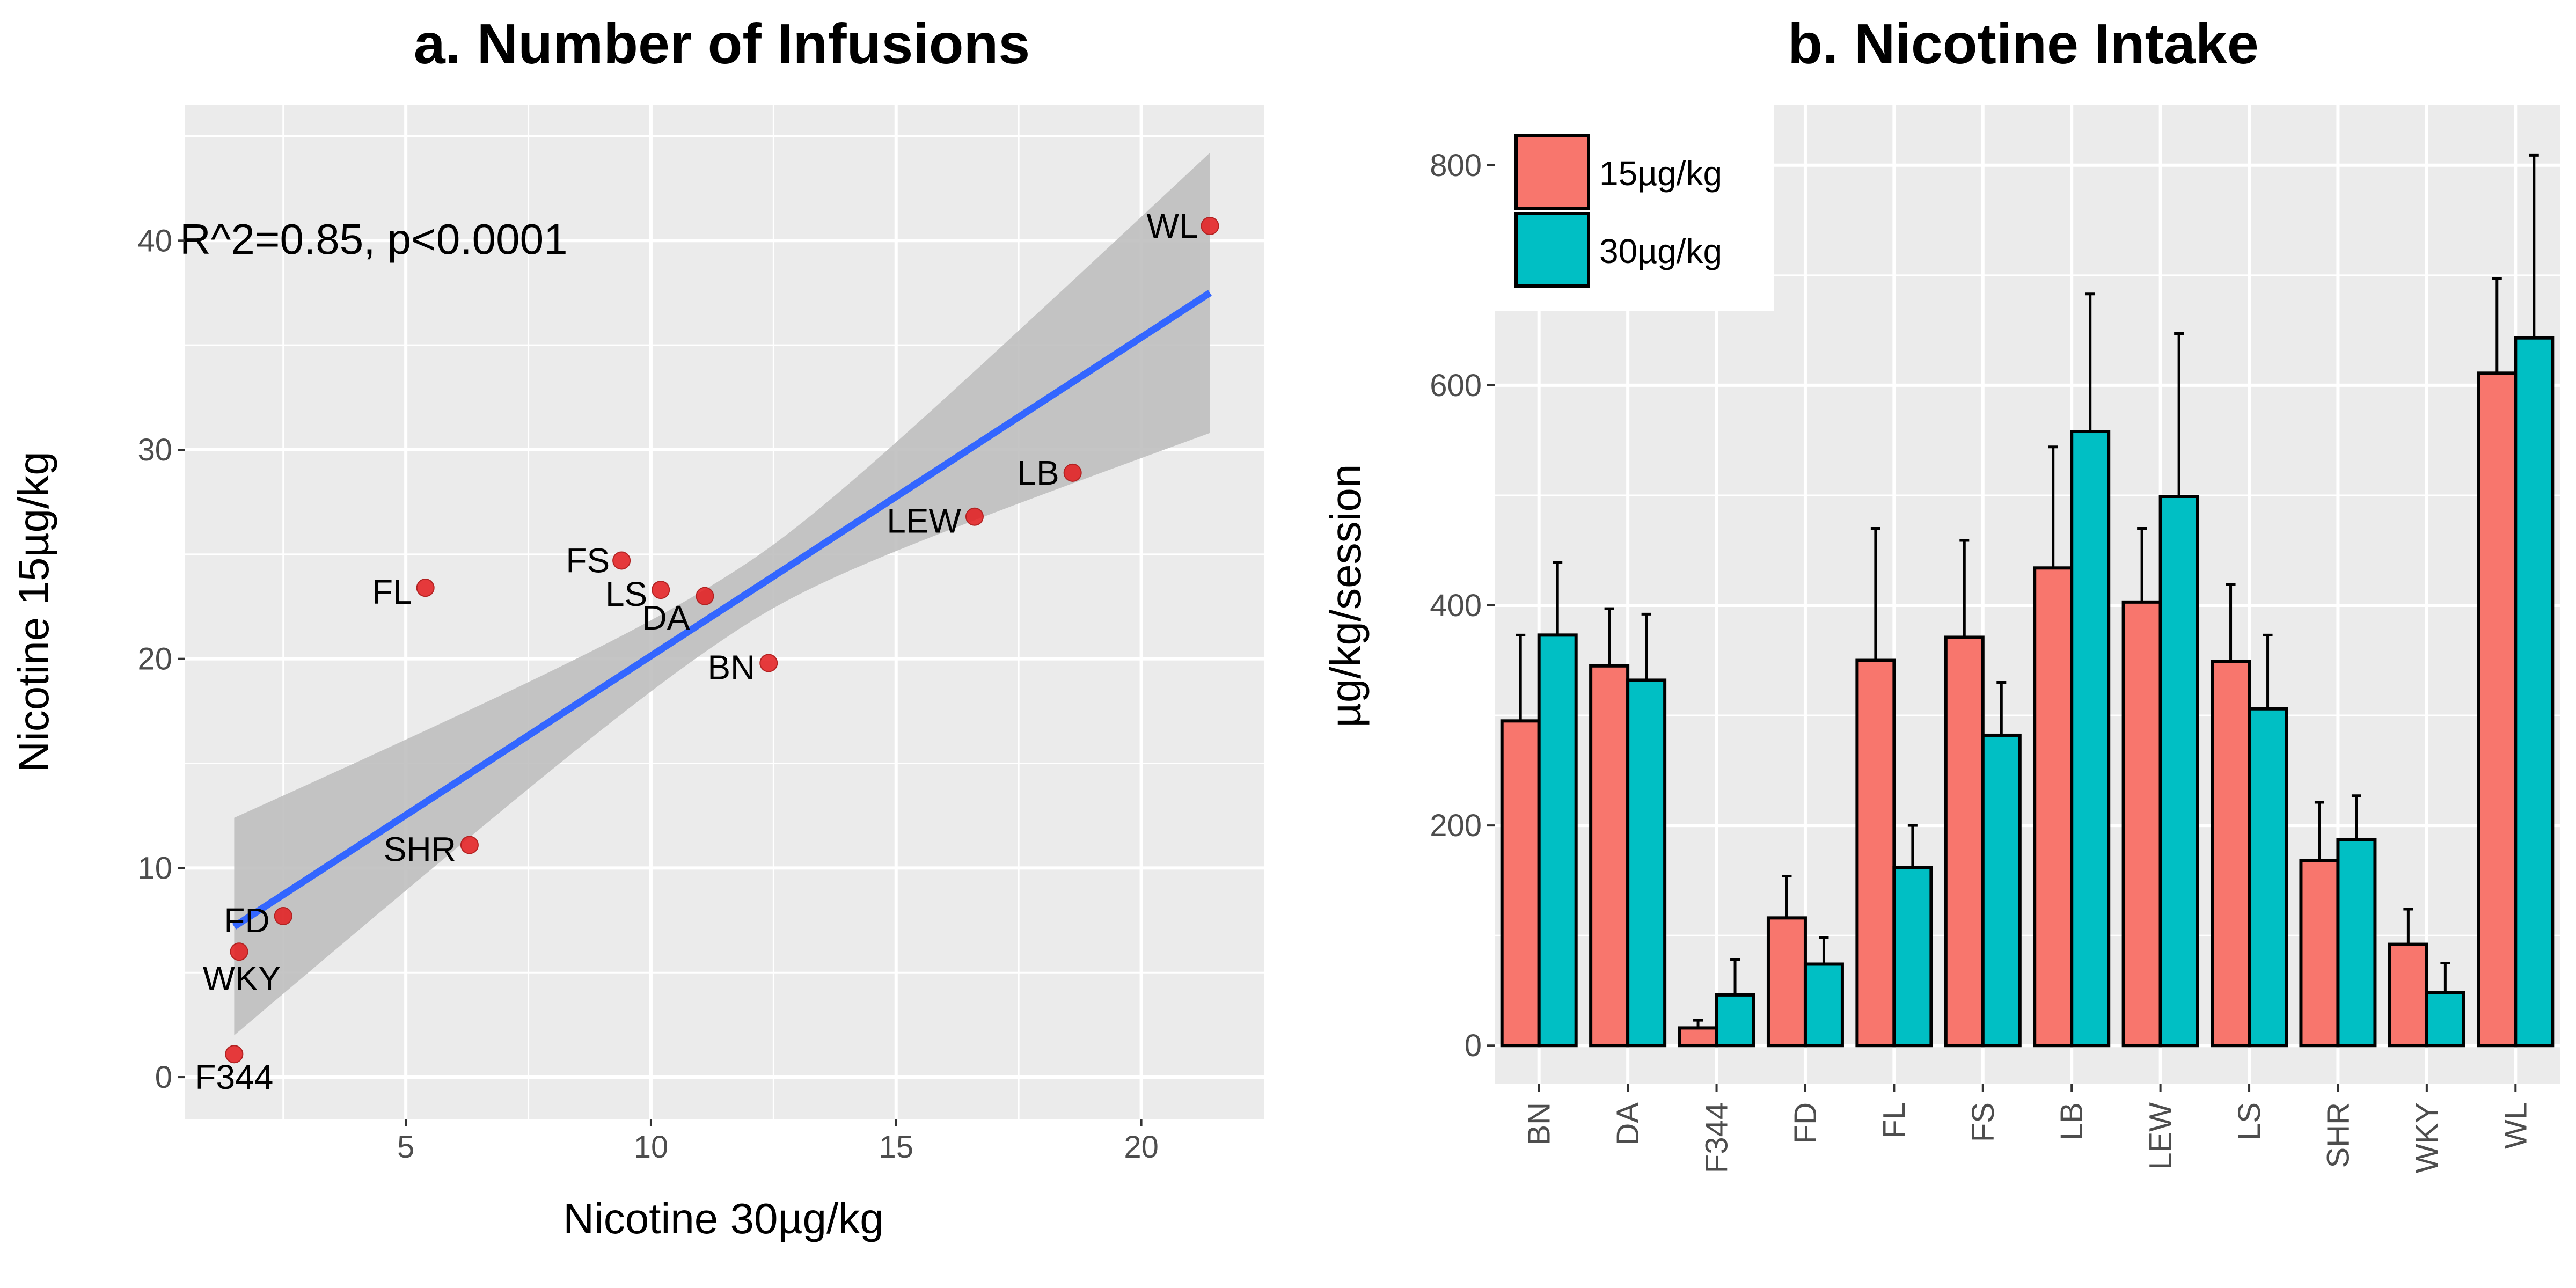 This screenshot has width=2576, height=1288. I want to click on point-label: BN, so click(731, 667).